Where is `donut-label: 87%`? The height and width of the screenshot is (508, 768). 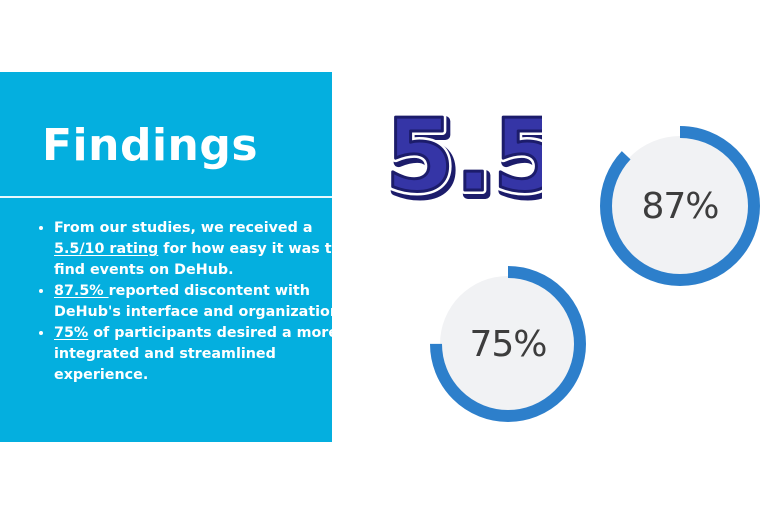
donut-label: 87% is located at coordinates (680, 206).